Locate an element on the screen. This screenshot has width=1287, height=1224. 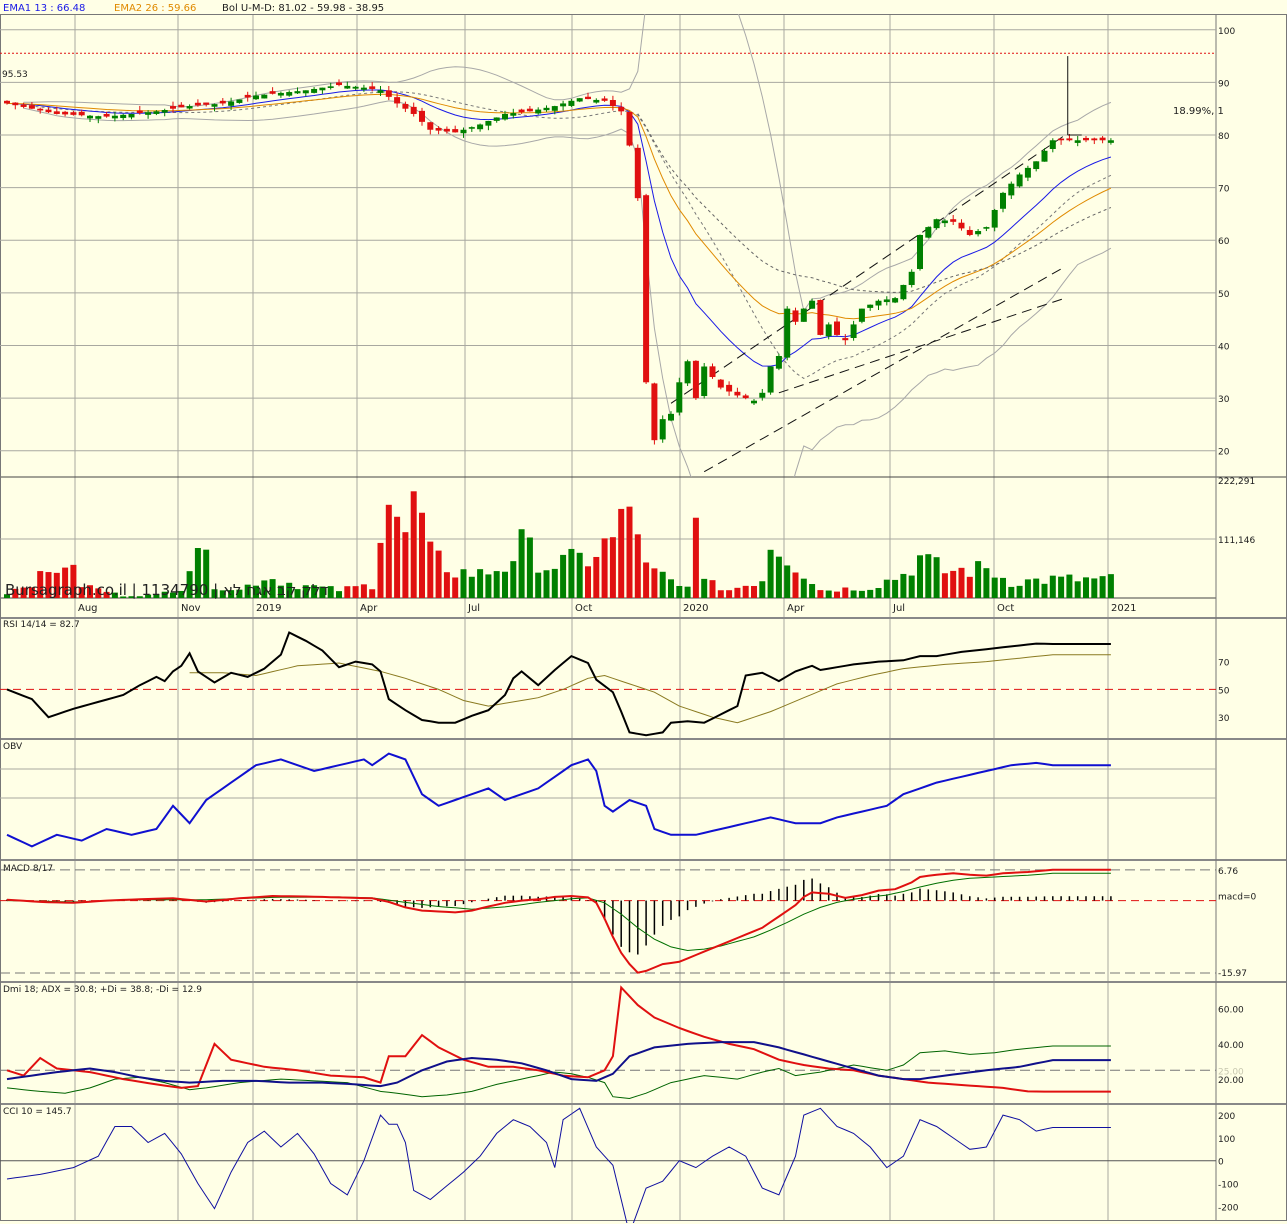
rsi-signal-line is located at coordinates (650, 689).